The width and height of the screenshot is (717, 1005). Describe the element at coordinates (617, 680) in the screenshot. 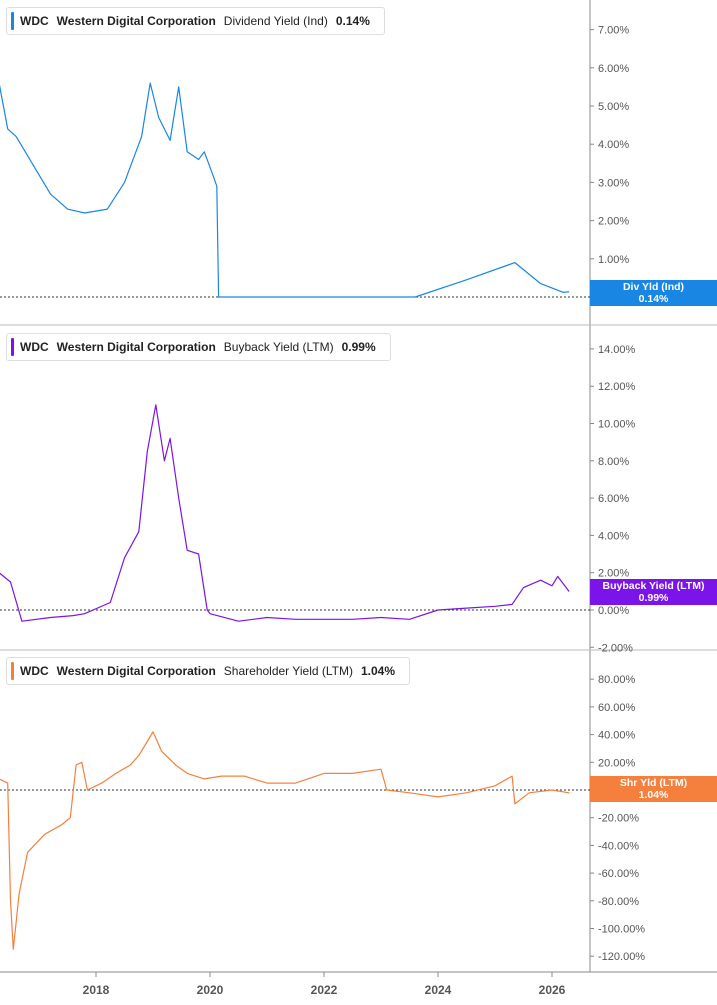

I see `y-tick-label: 80.00%` at that location.